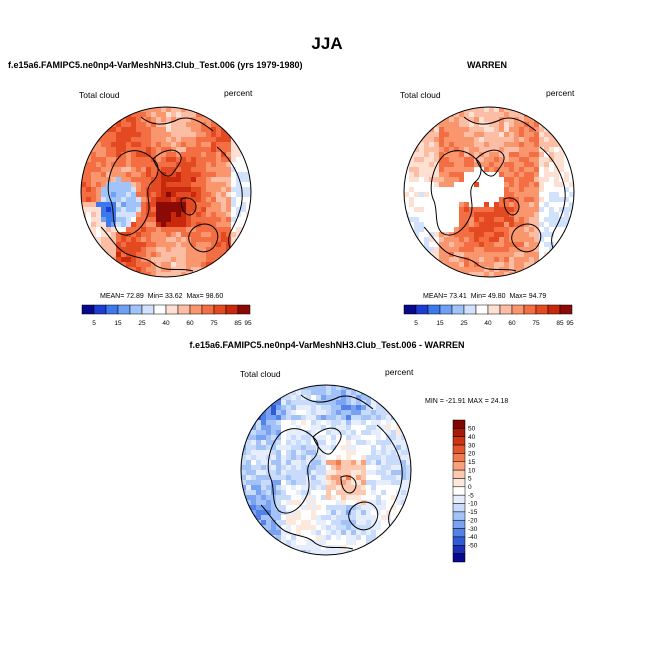 This screenshot has height=654, width=654. I want to click on panel2-colorbar-swatch, so click(554, 309).